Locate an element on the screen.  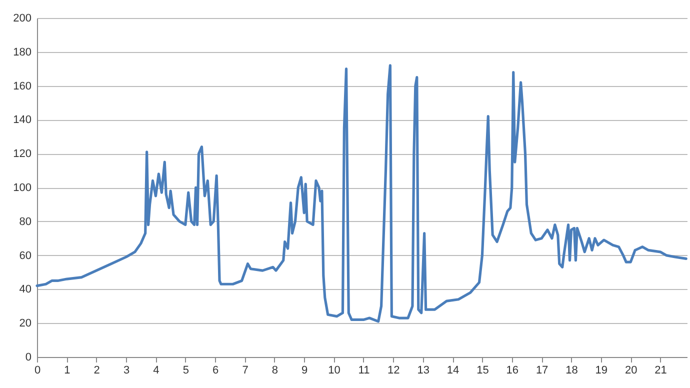
y-tick-label: 100 is located at coordinates (22, 188).